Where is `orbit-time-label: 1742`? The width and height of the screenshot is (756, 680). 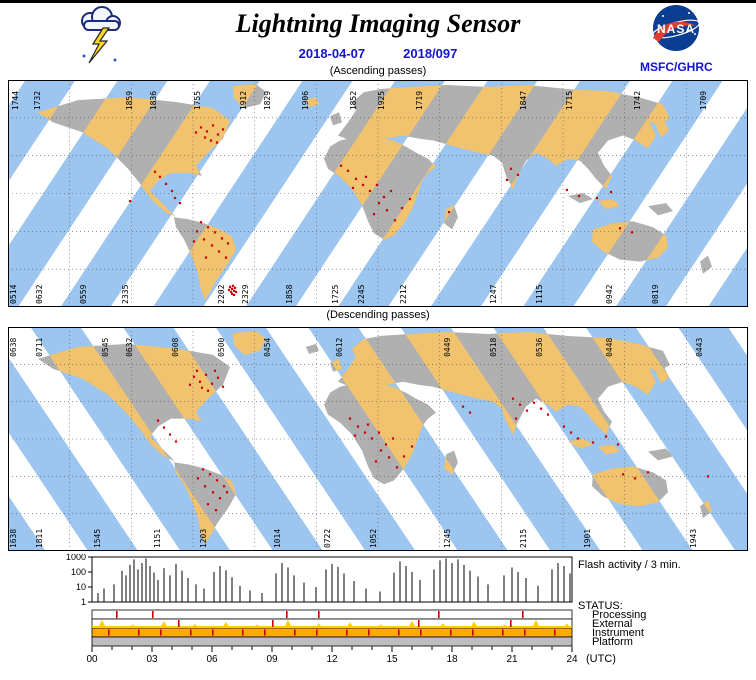
orbit-time-label: 1742 is located at coordinates (637, 101).